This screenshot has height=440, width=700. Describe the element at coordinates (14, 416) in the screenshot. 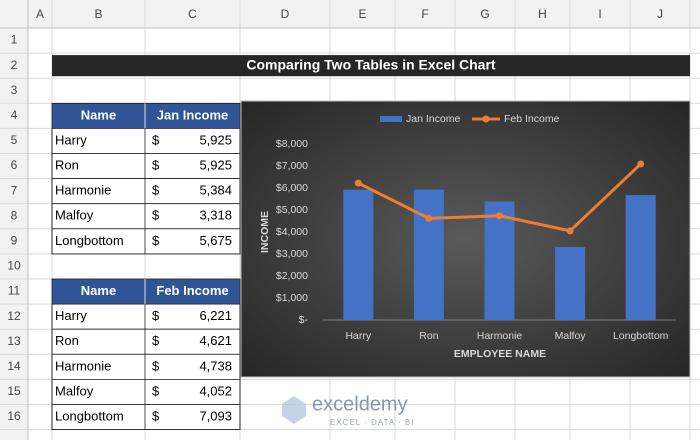

I see `row-header: 16` at that location.